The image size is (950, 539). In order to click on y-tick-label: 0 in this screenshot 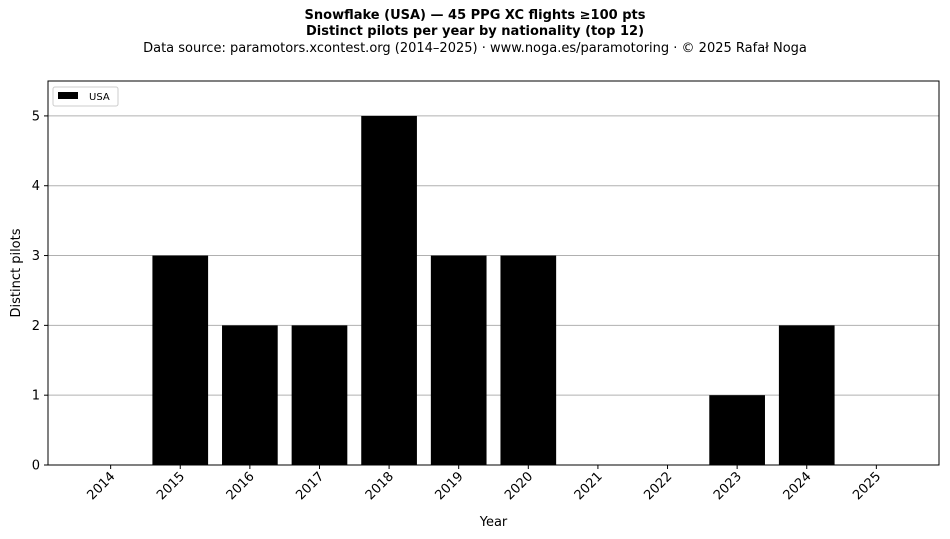, I will do `click(36, 466)`.